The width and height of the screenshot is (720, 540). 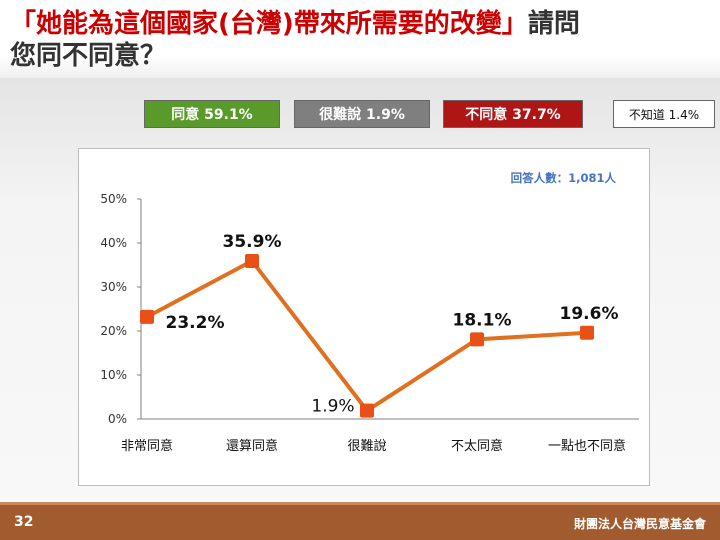 I want to click on slide-title-line-1: 「她能為這個國家(台灣)帶來所需要的改變」請問, so click(x=295, y=24).